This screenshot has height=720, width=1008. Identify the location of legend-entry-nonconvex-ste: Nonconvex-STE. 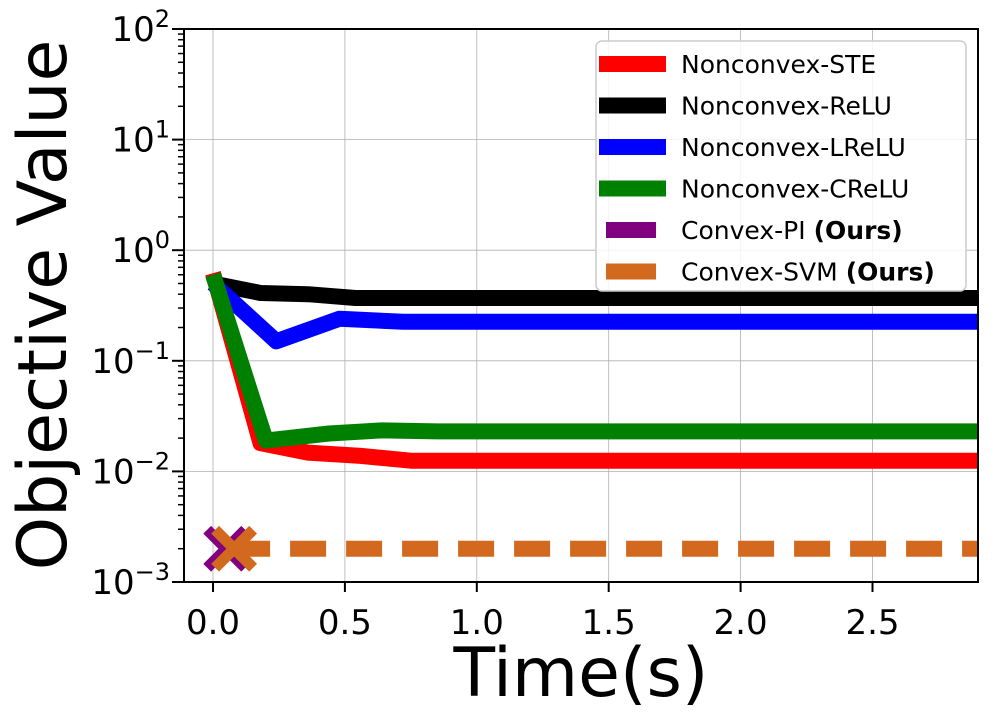
(737, 64).